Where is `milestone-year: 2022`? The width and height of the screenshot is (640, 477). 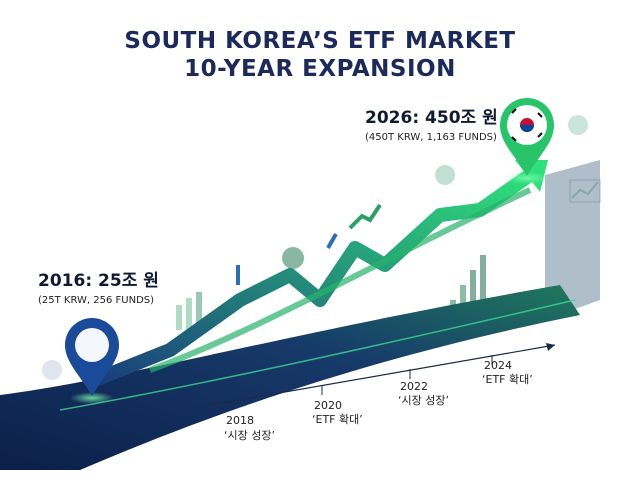 milestone-year: 2022 is located at coordinates (414, 386).